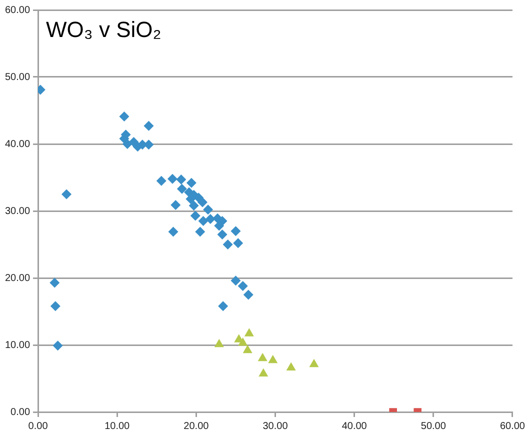 Image resolution: width=528 pixels, height=437 pixels. I want to click on y-tick-label: 60.00, so click(17, 10).